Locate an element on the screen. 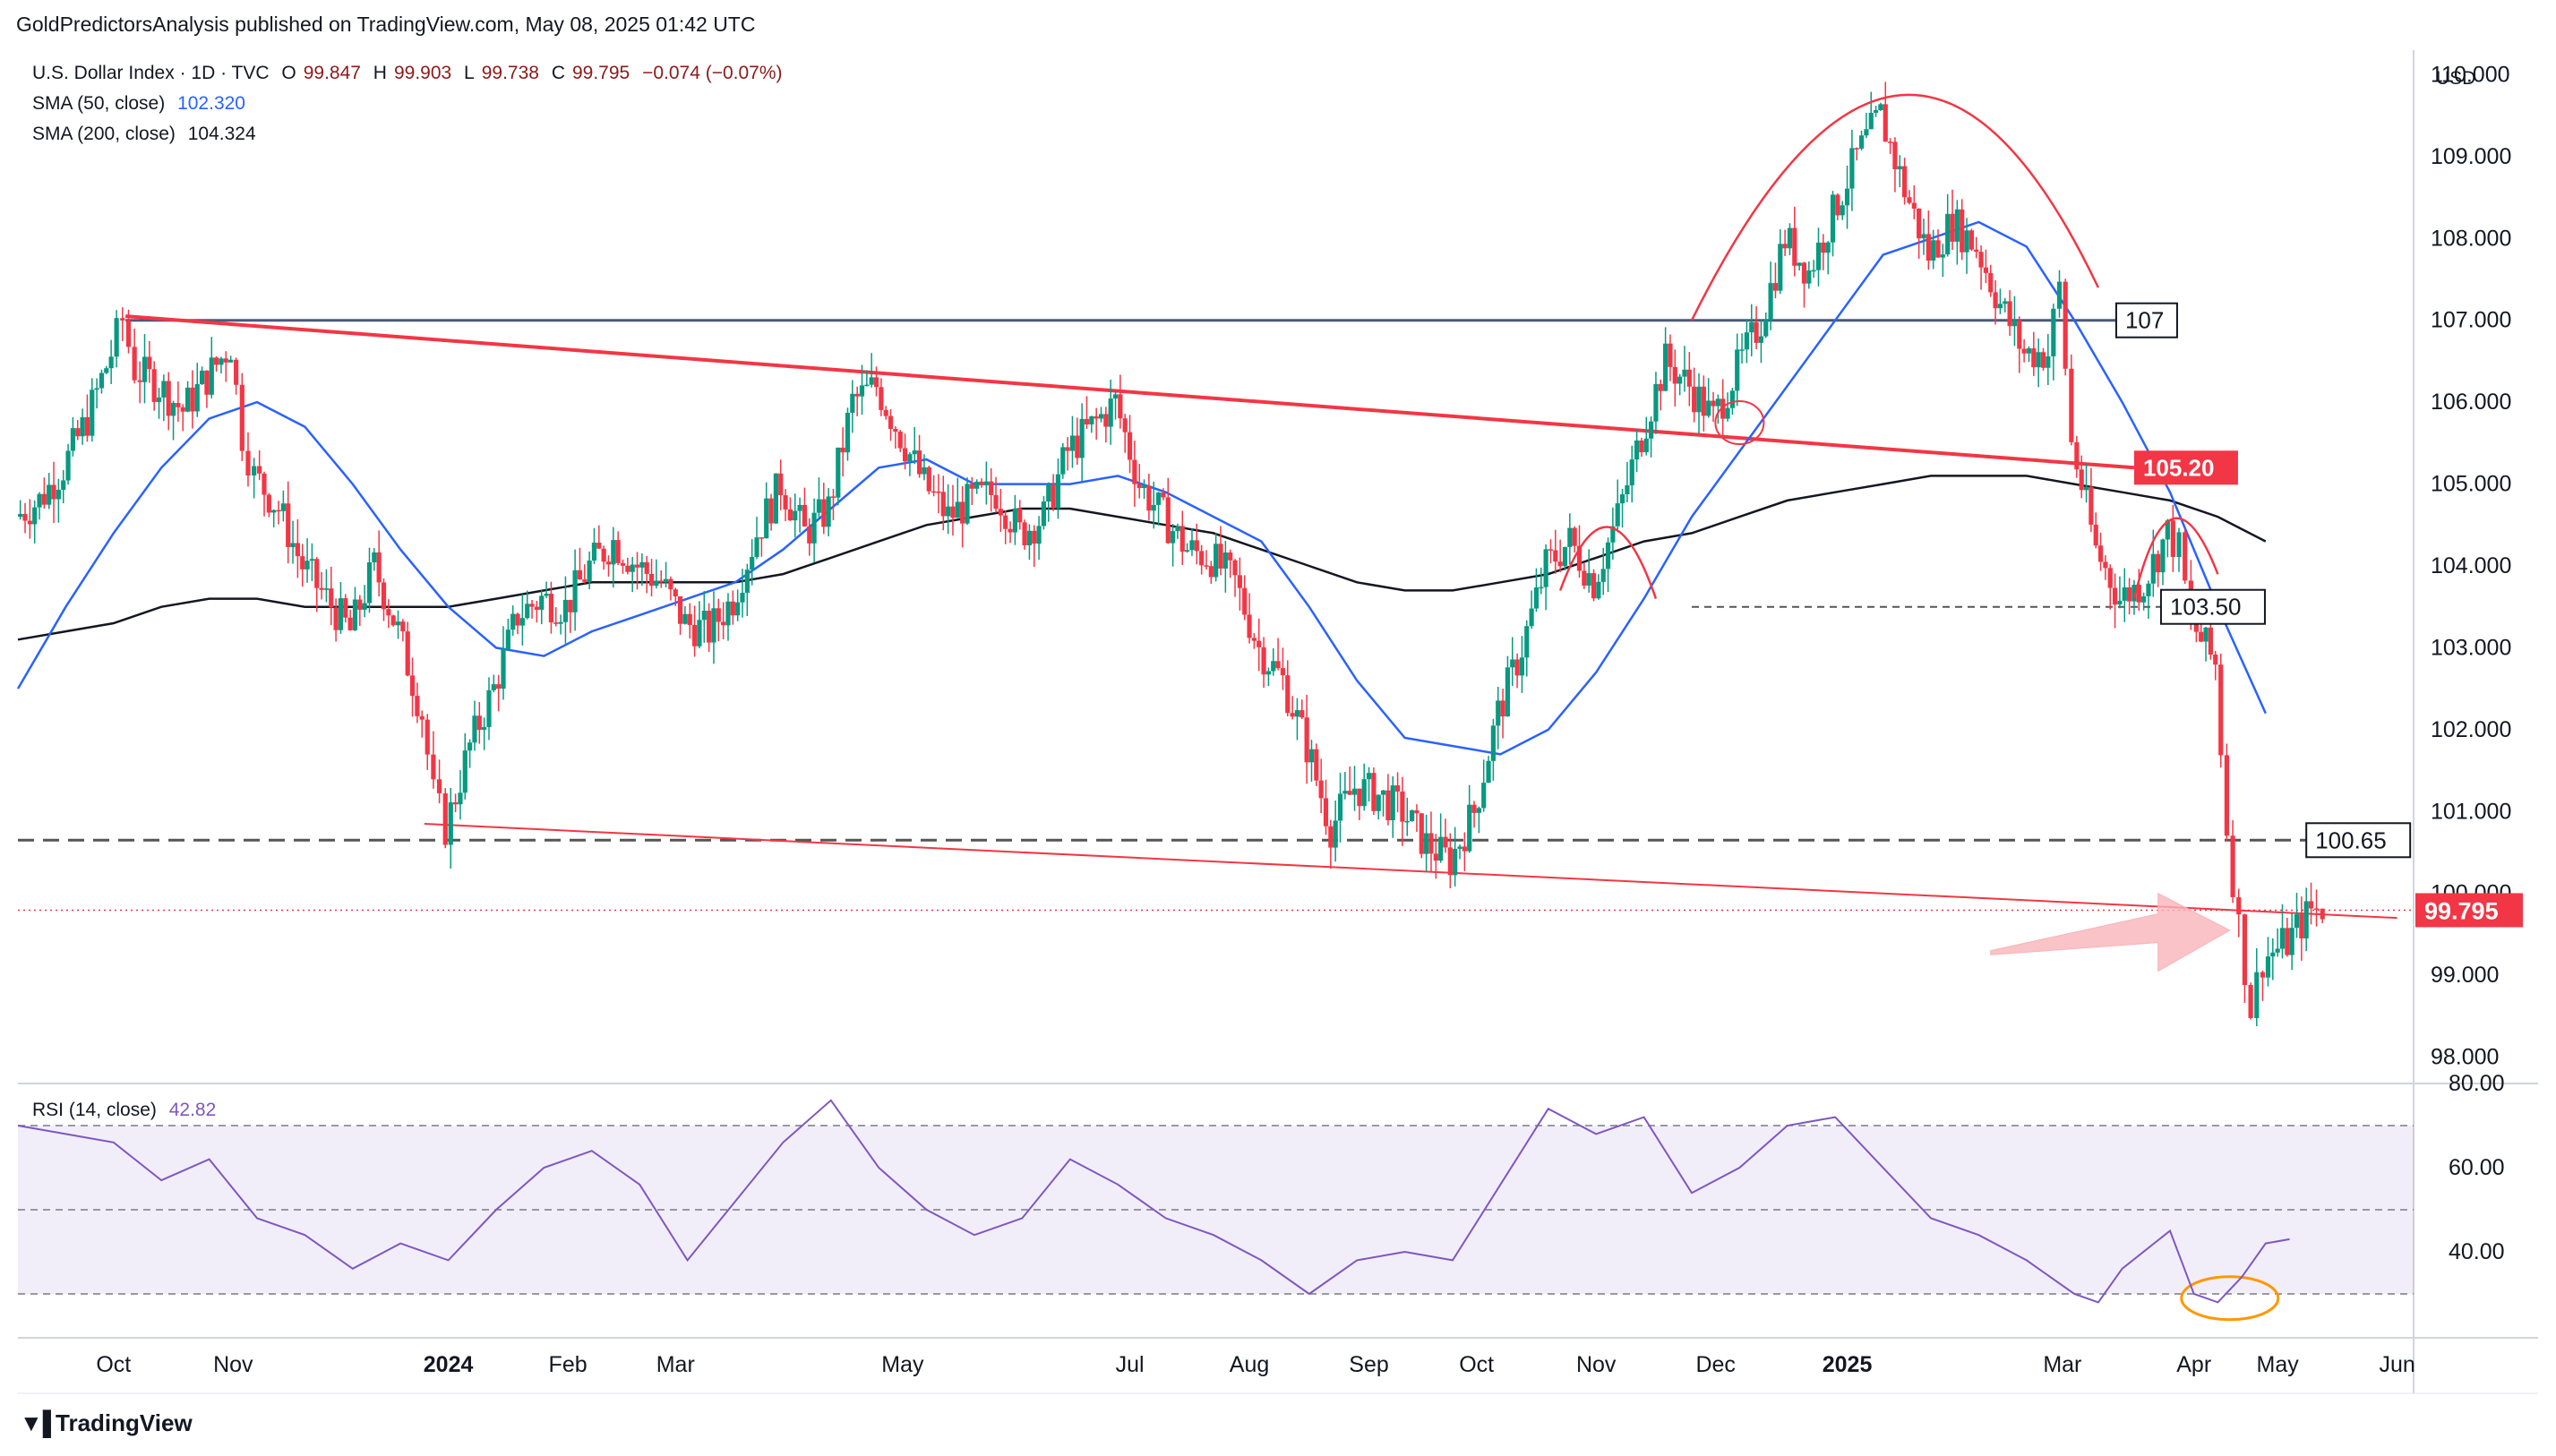 This screenshot has width=2556, height=1456. x-tick-label: Aug is located at coordinates (1249, 1364).